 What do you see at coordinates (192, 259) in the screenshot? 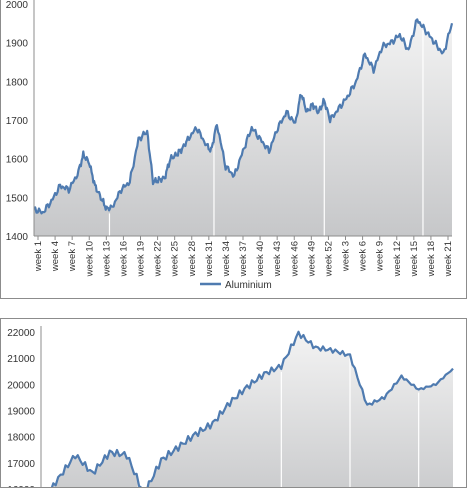
I see `x-tick-label-9: week 28` at bounding box center [192, 259].